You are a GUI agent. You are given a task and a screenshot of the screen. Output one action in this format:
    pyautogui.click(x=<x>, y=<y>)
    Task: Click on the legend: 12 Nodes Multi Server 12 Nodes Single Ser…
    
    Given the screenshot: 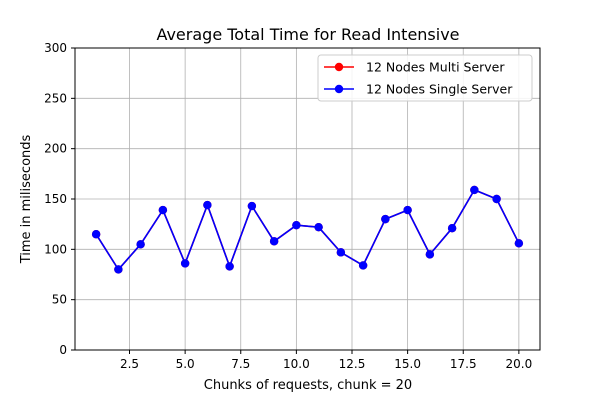 What is the action you would take?
    pyautogui.click(x=425, y=78)
    